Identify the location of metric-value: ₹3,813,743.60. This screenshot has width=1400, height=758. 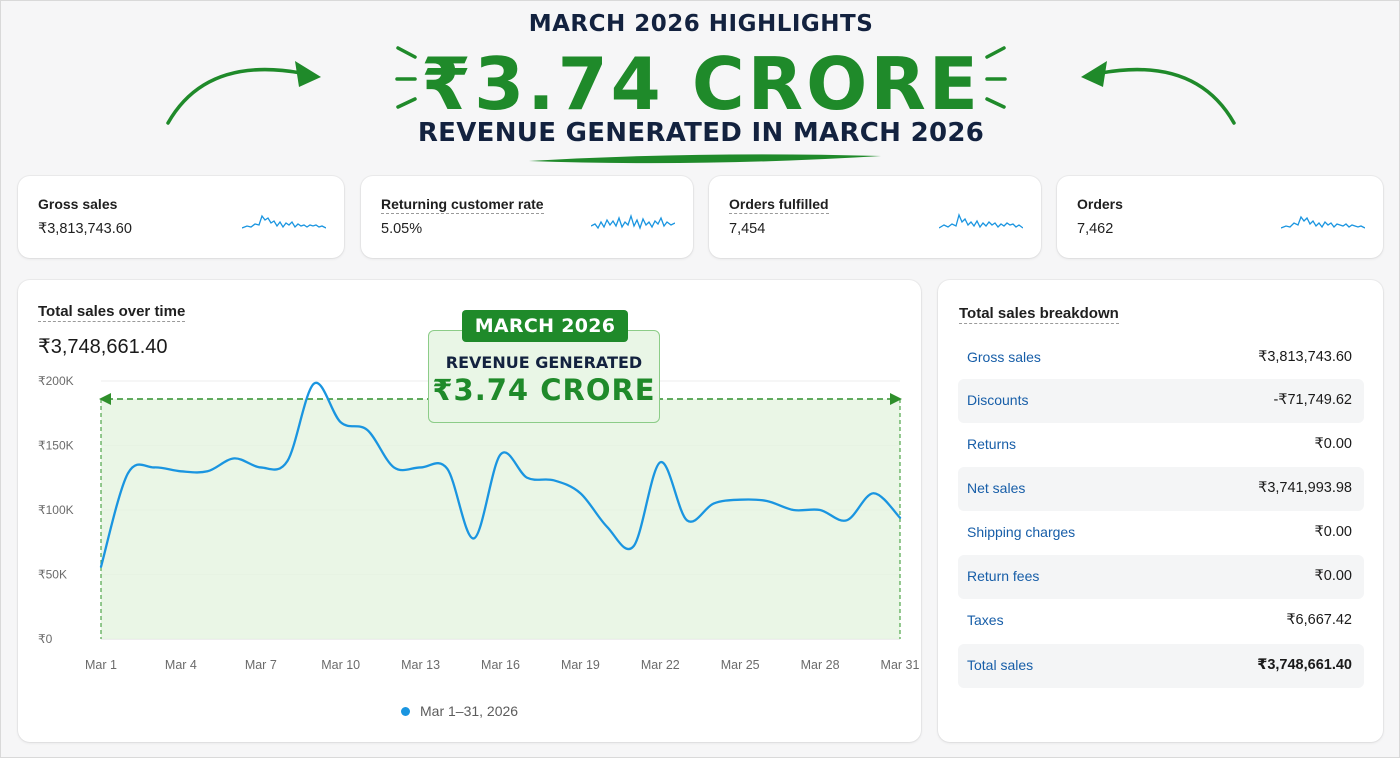
(85, 229).